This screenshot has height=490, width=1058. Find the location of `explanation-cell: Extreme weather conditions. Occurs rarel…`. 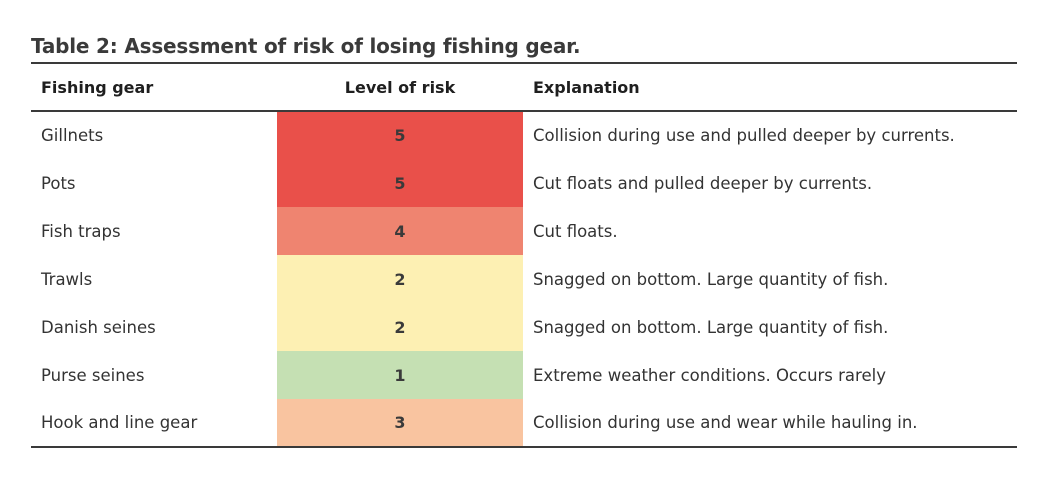

explanation-cell: Extreme weather conditions. Occurs rarel… is located at coordinates (709, 375).